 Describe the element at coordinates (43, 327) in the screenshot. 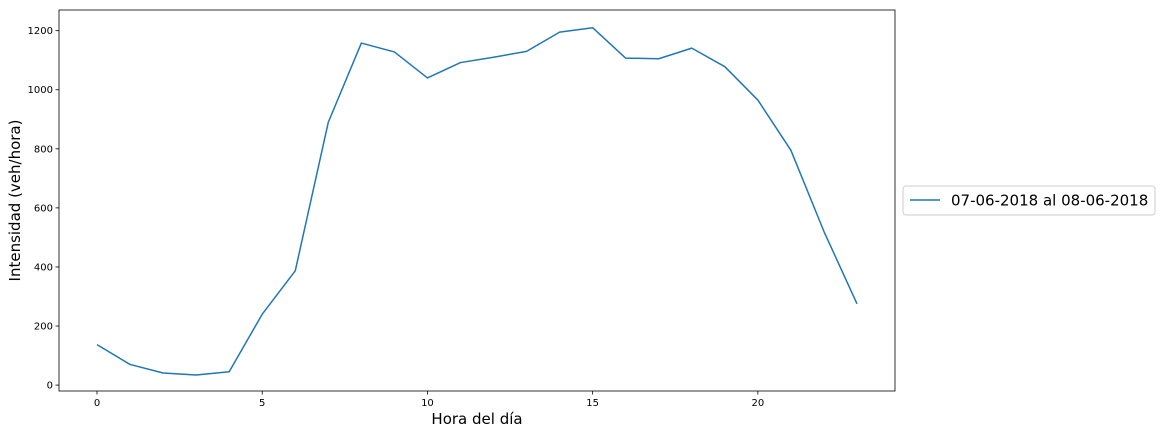

I see `y-tick-label: 200` at that location.